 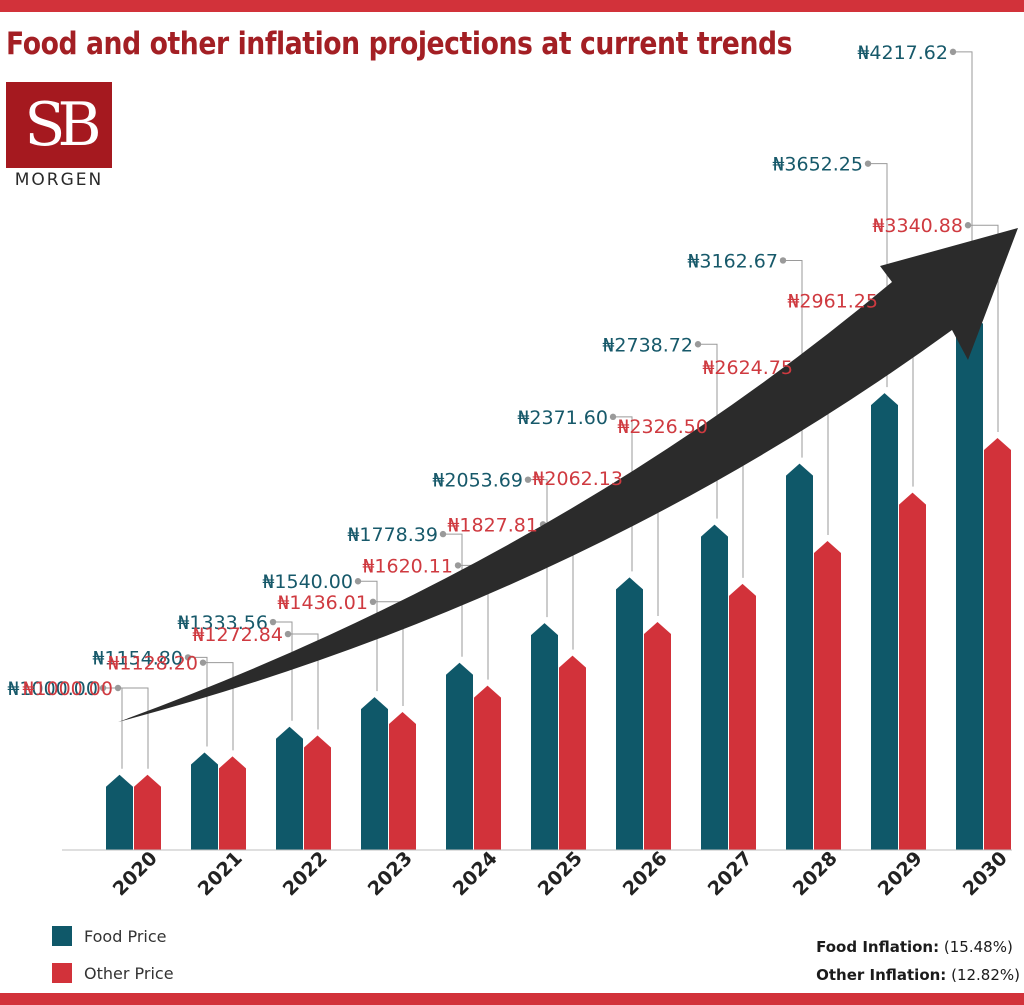 I want to click on leader-dot-other-2021, so click(x=203, y=662).